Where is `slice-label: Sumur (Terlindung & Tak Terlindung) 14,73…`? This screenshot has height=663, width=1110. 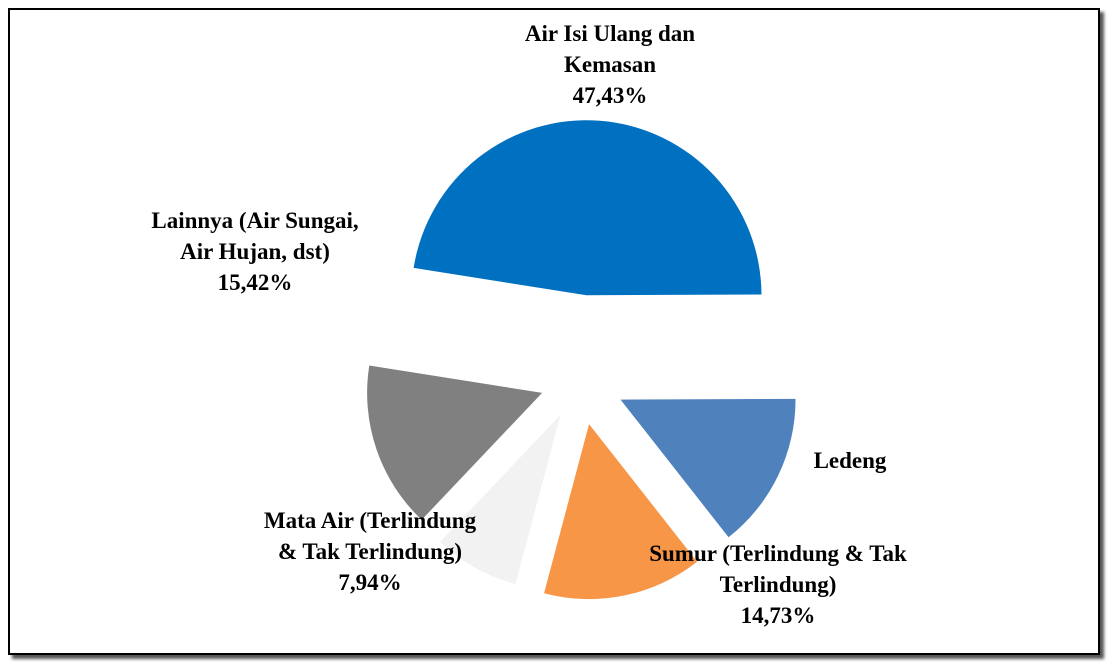 slice-label: Sumur (Terlindung & Tak Terlindung) 14,73… is located at coordinates (778, 584).